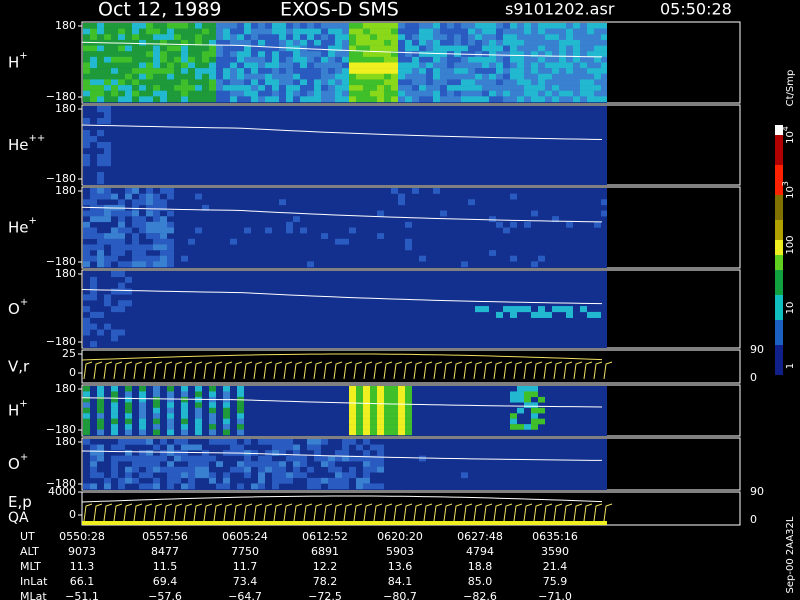 The width and height of the screenshot is (800, 600). Describe the element at coordinates (245, 566) in the screenshot. I see `table-value: 11.7` at that location.